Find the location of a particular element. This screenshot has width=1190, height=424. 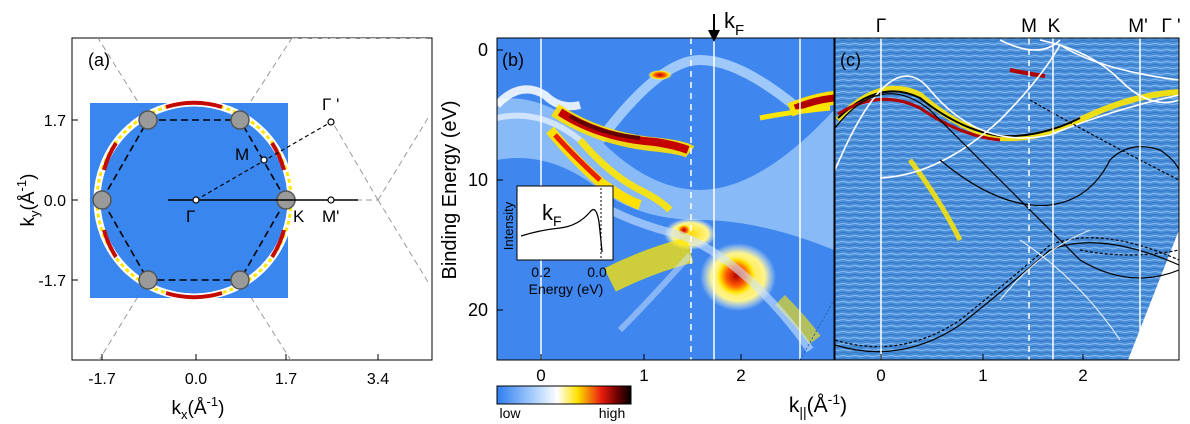

point-k: K is located at coordinates (299, 216).